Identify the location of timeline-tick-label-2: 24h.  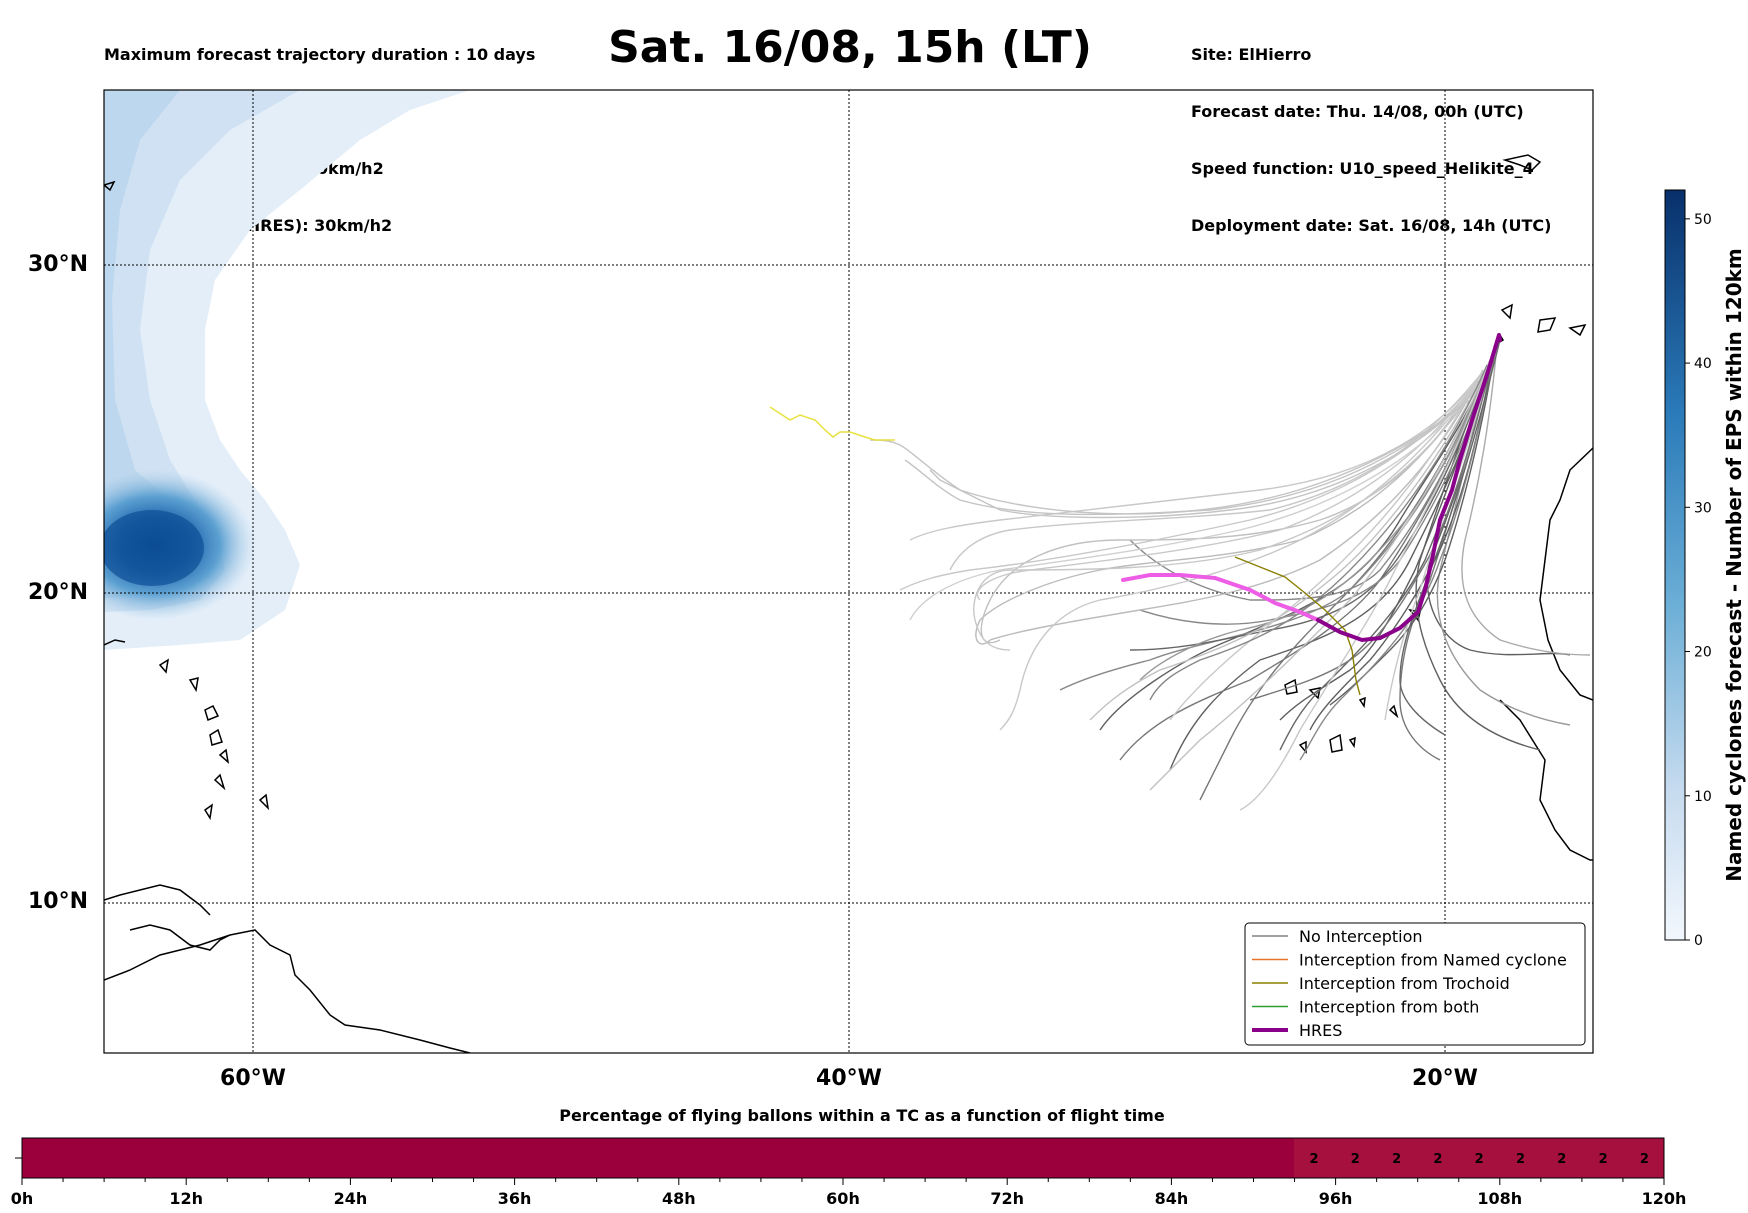
(351, 1198).